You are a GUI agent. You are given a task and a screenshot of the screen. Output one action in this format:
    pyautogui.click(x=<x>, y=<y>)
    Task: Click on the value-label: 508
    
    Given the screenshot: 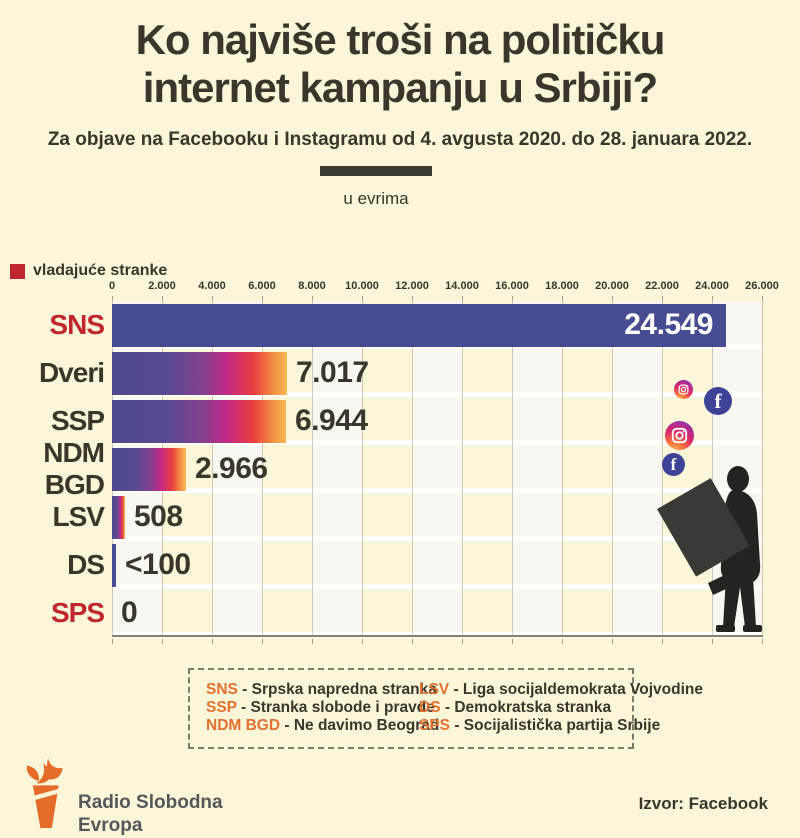 What is the action you would take?
    pyautogui.click(x=158, y=516)
    